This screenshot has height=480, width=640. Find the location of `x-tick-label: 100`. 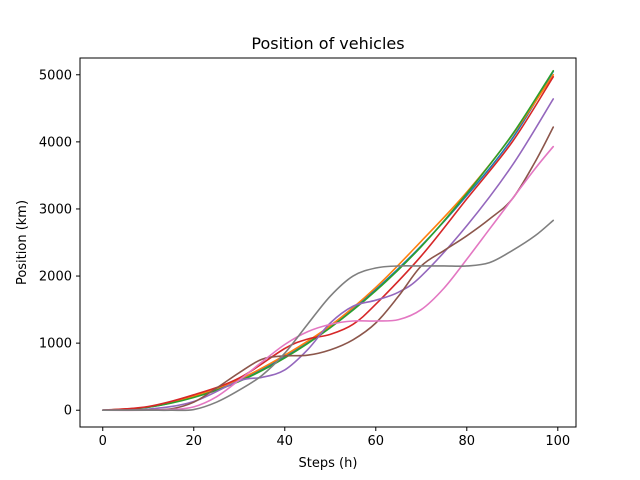

x-tick-label: 100 is located at coordinates (557, 441).